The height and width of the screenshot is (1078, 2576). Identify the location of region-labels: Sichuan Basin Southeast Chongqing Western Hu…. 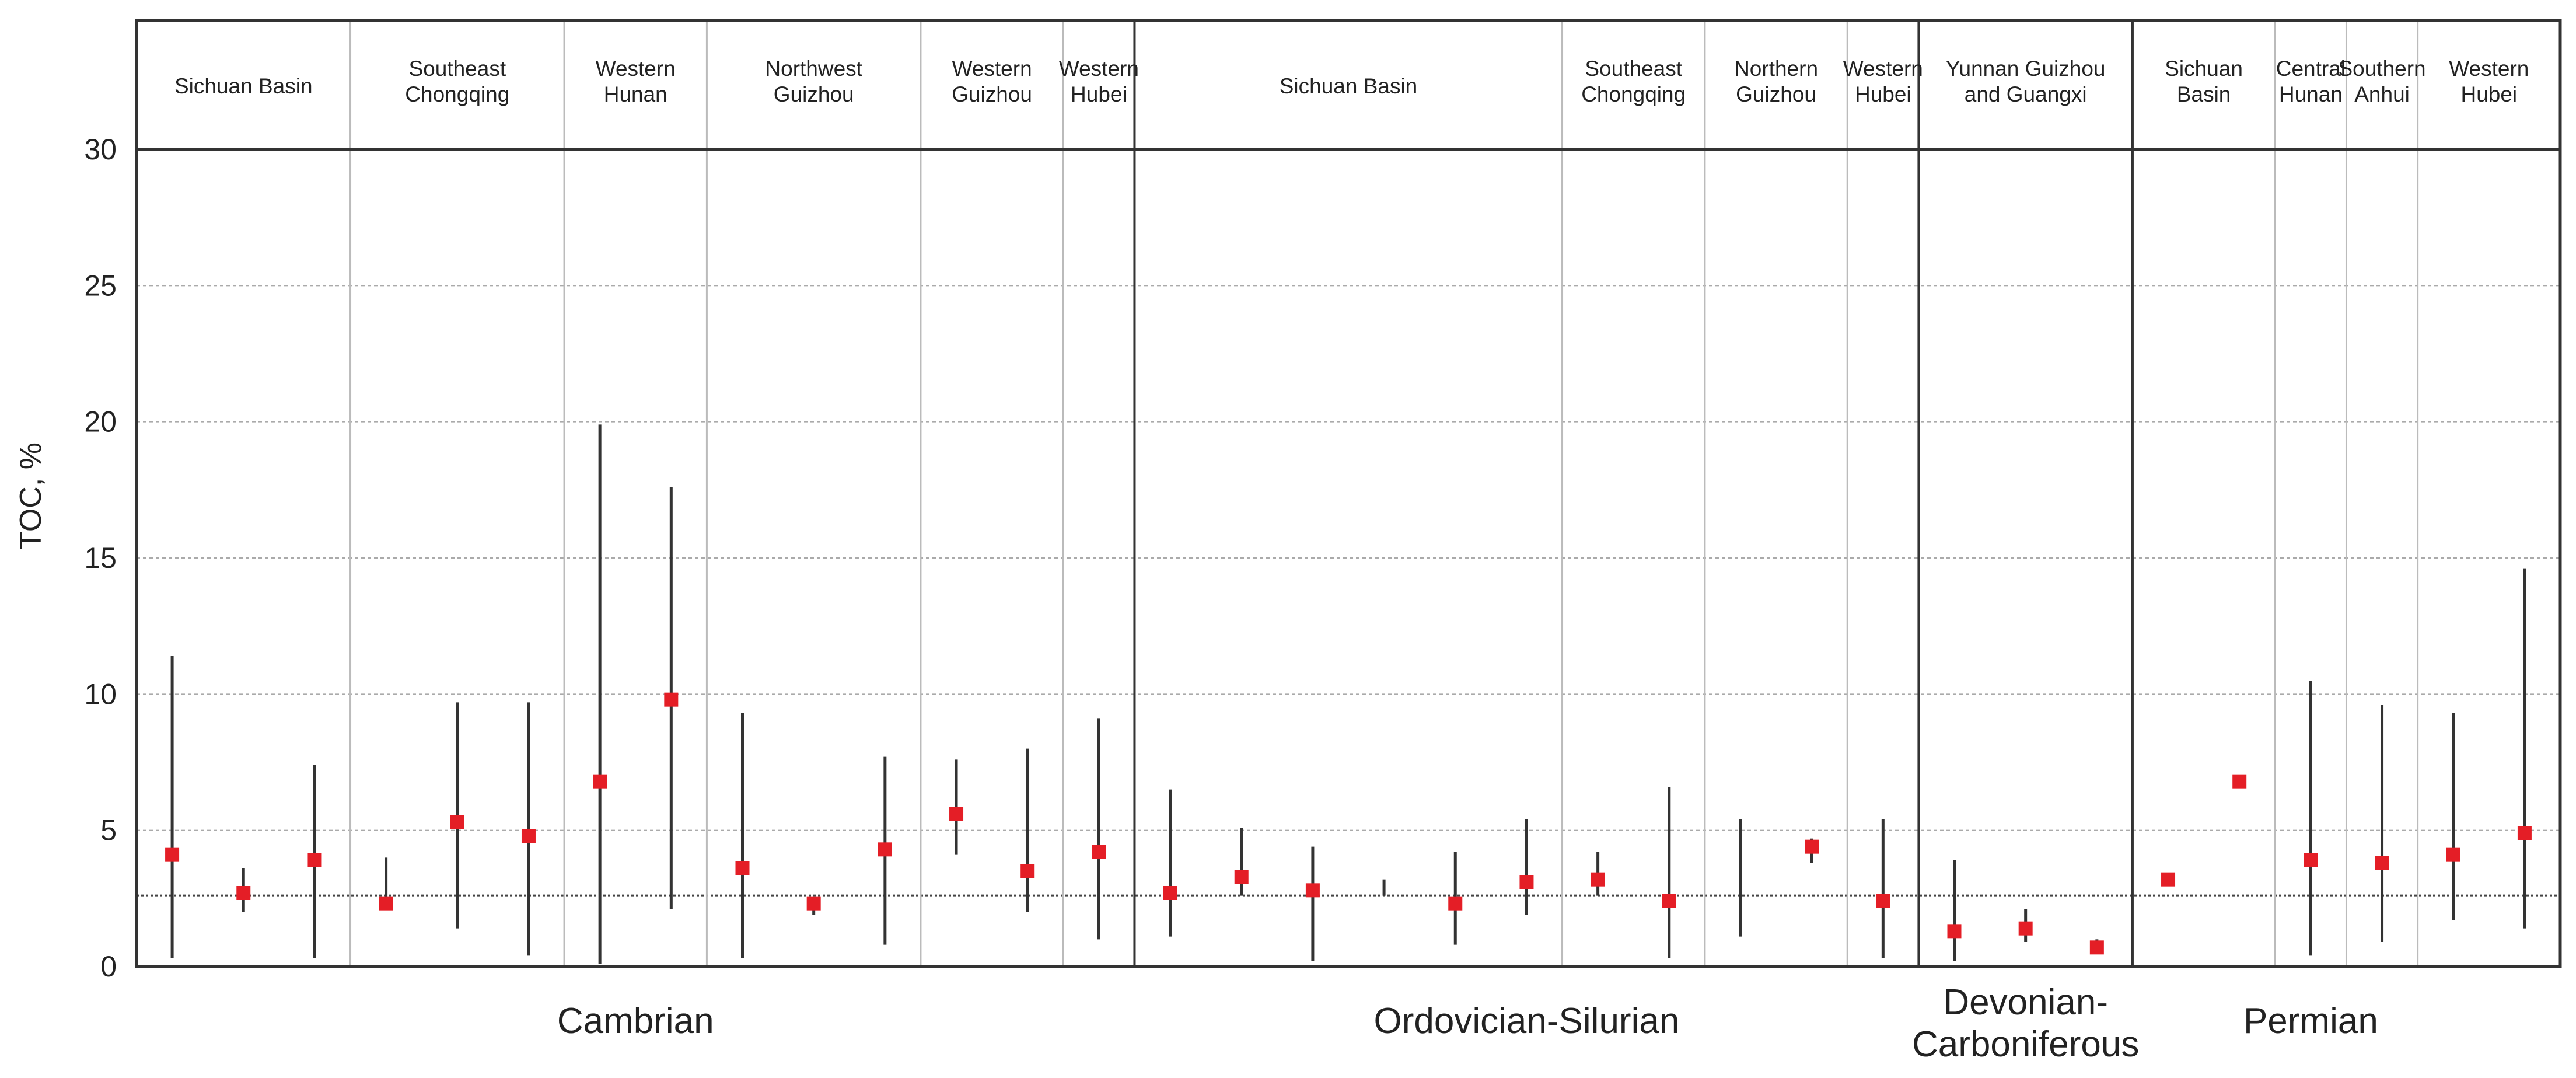
(1351, 81).